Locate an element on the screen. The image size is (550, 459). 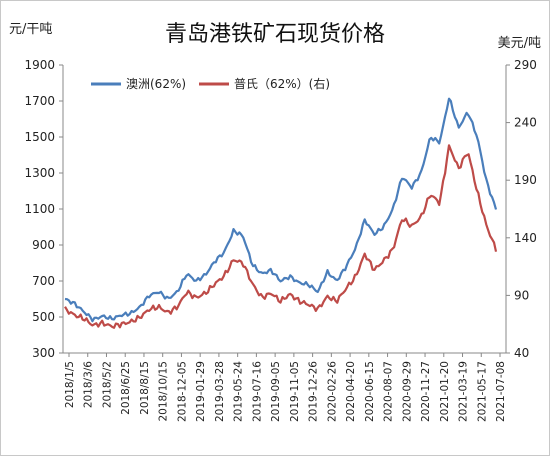
x-tick-label: 2018/1/5 is located at coordinates (70, 384).